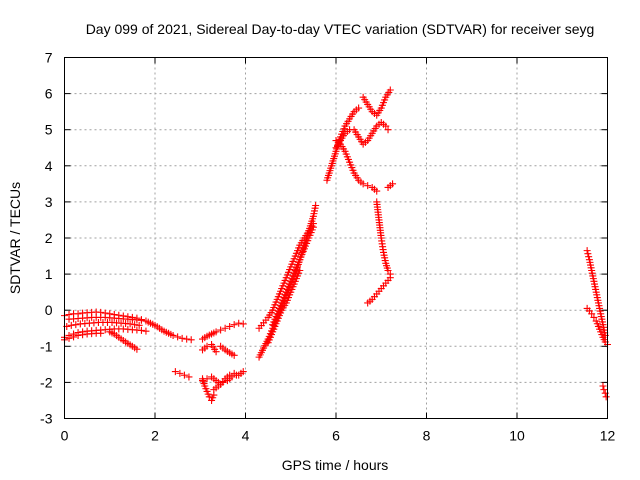 The image size is (640, 480). I want to click on x-tick-label: 2, so click(155, 436).